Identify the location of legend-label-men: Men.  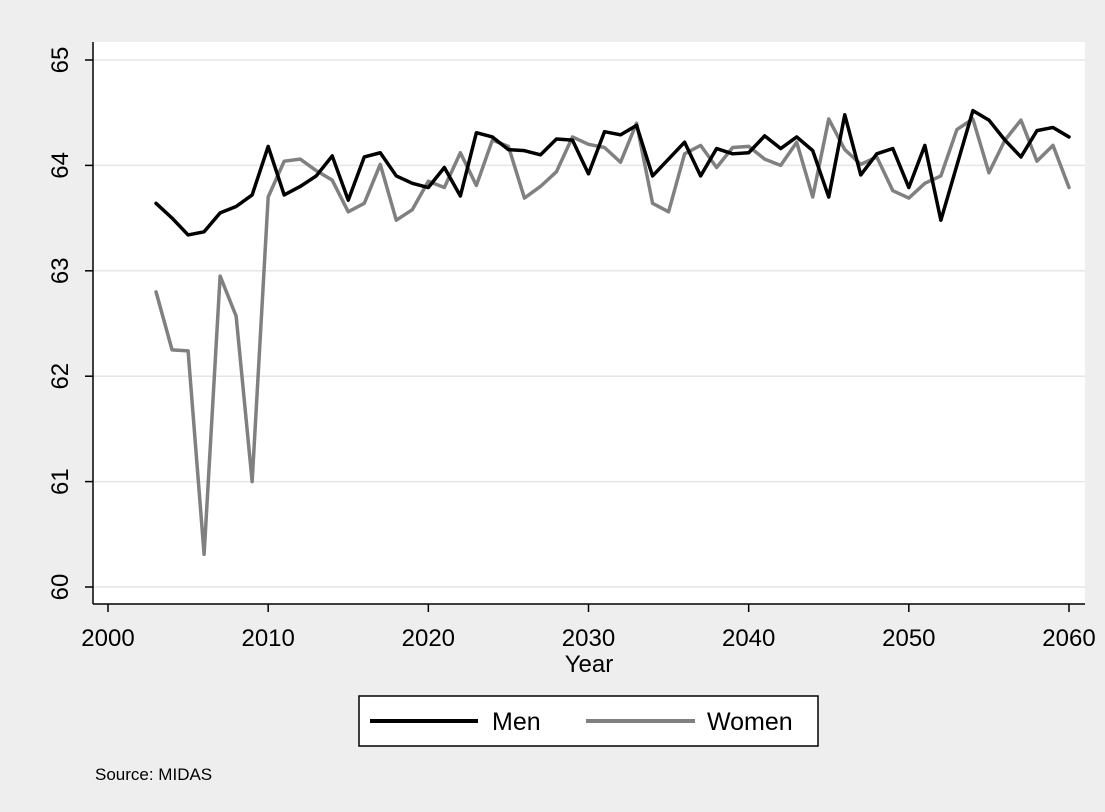
(516, 722).